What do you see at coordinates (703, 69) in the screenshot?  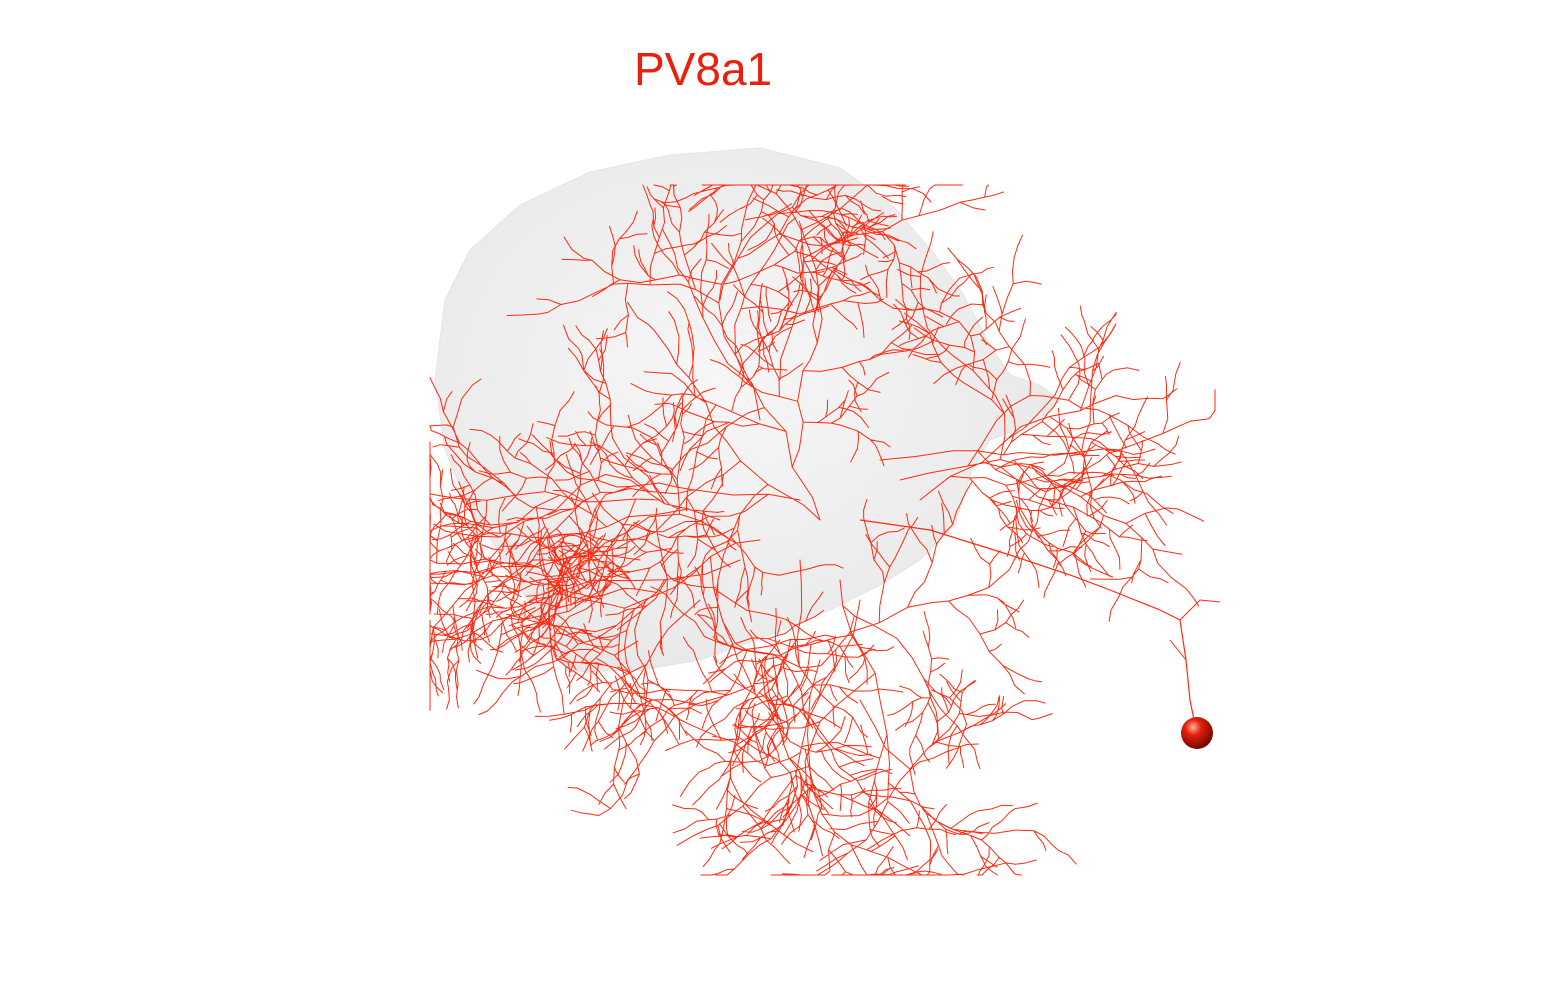 I see `neuron-title: PV8a1` at bounding box center [703, 69].